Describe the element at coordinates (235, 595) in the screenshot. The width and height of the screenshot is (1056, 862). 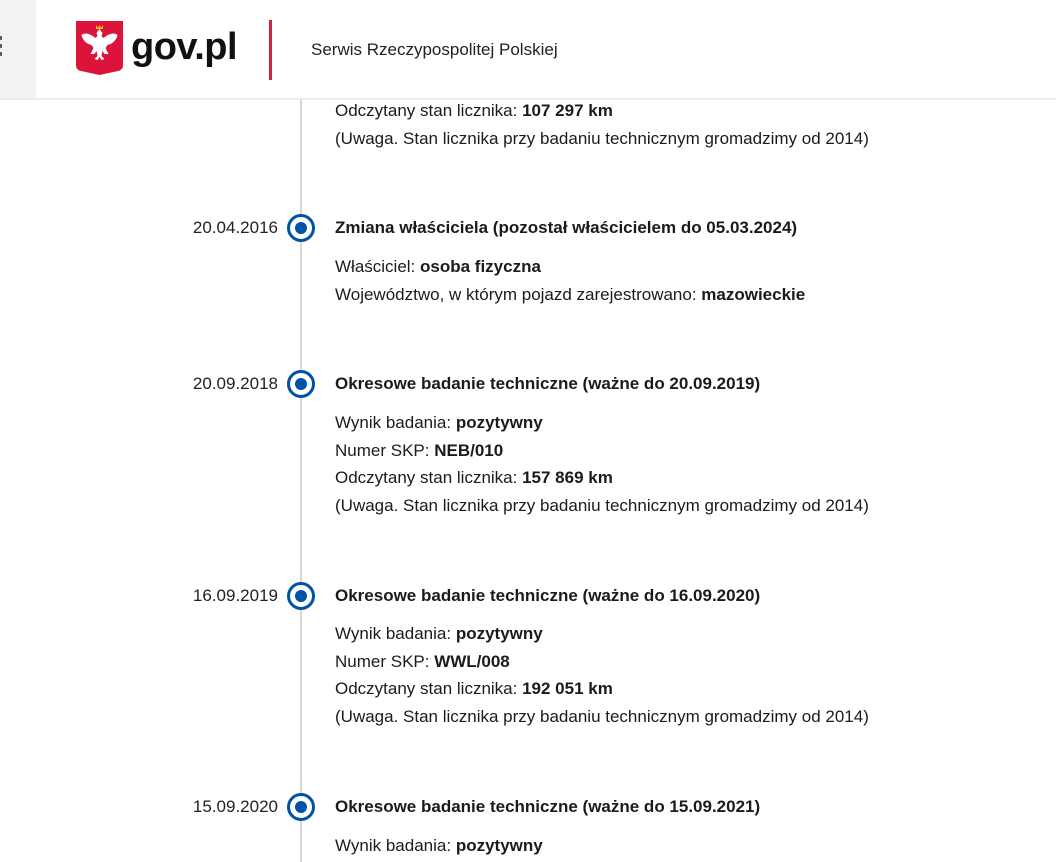
I see `event-date: 16.09.2019` at that location.